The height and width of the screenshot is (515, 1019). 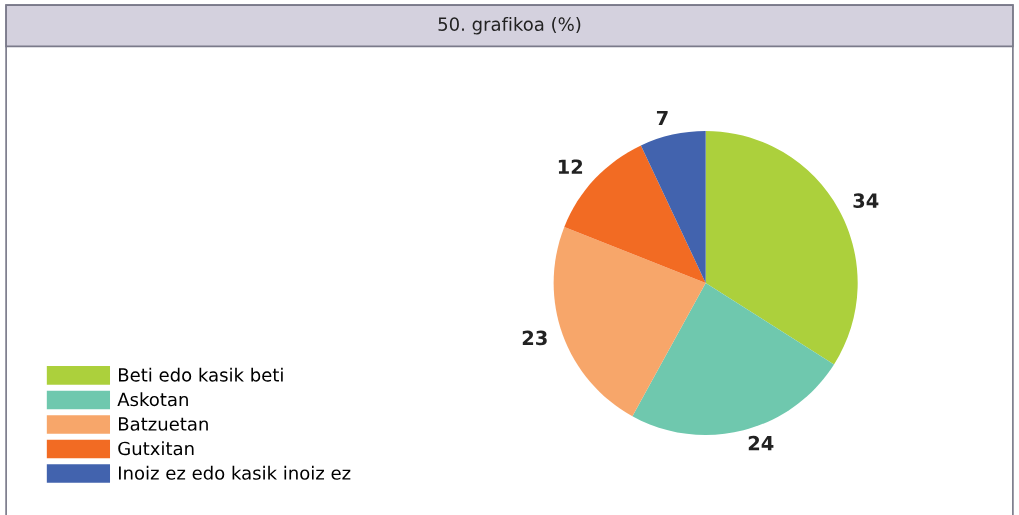 What do you see at coordinates (866, 201) in the screenshot?
I see `data-label: 34` at bounding box center [866, 201].